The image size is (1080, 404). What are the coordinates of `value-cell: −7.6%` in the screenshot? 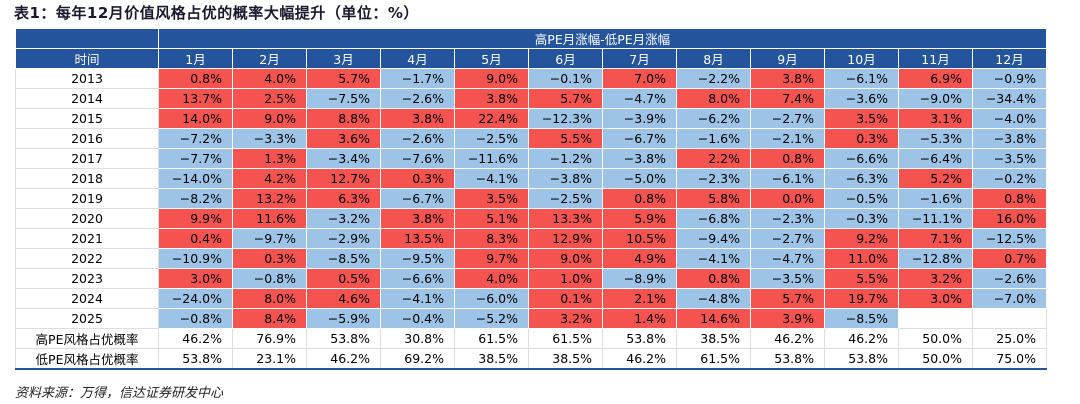 It's located at (417, 158).